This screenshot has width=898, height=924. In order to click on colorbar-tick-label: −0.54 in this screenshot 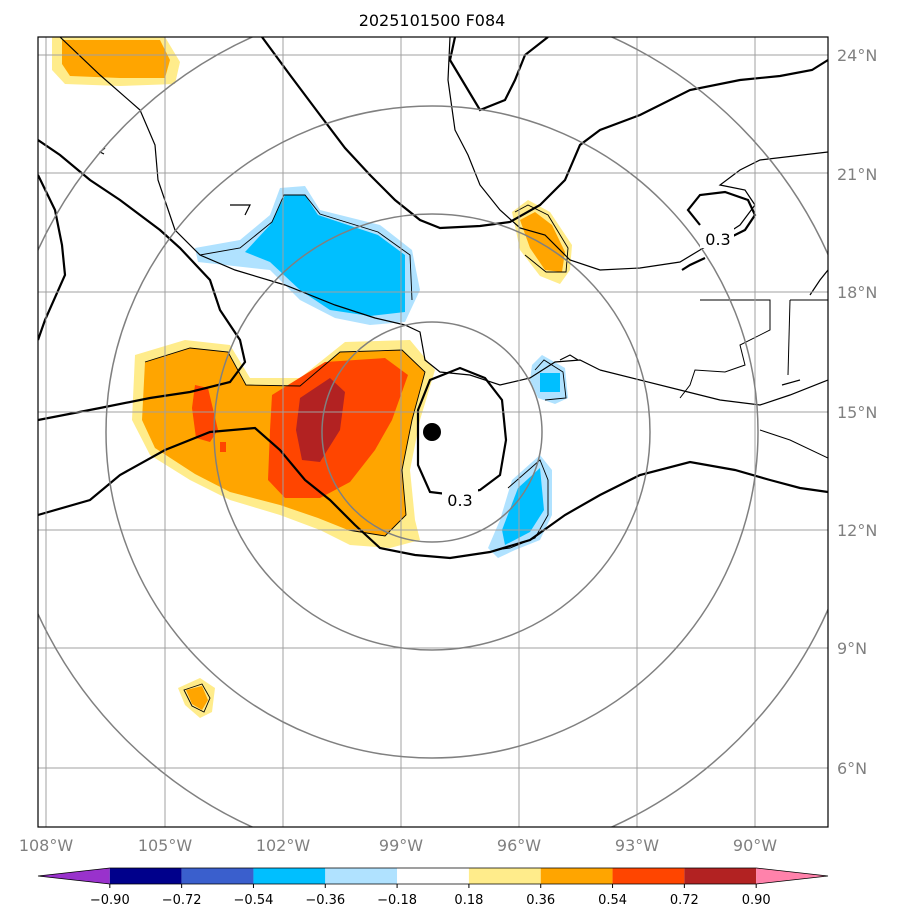, I will do `click(254, 900)`.